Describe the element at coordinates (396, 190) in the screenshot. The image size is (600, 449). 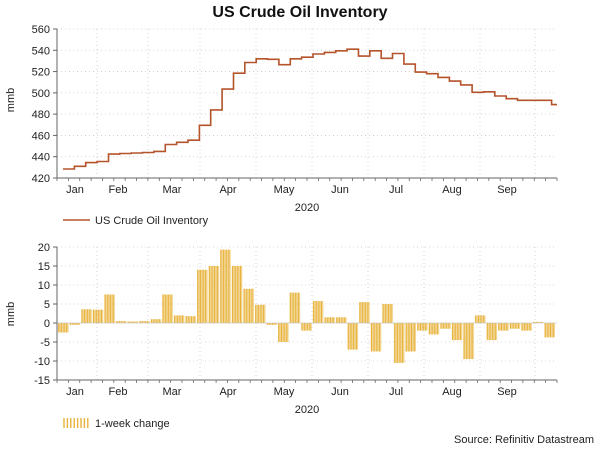
I see `top-month-label-jul: Jul` at that location.